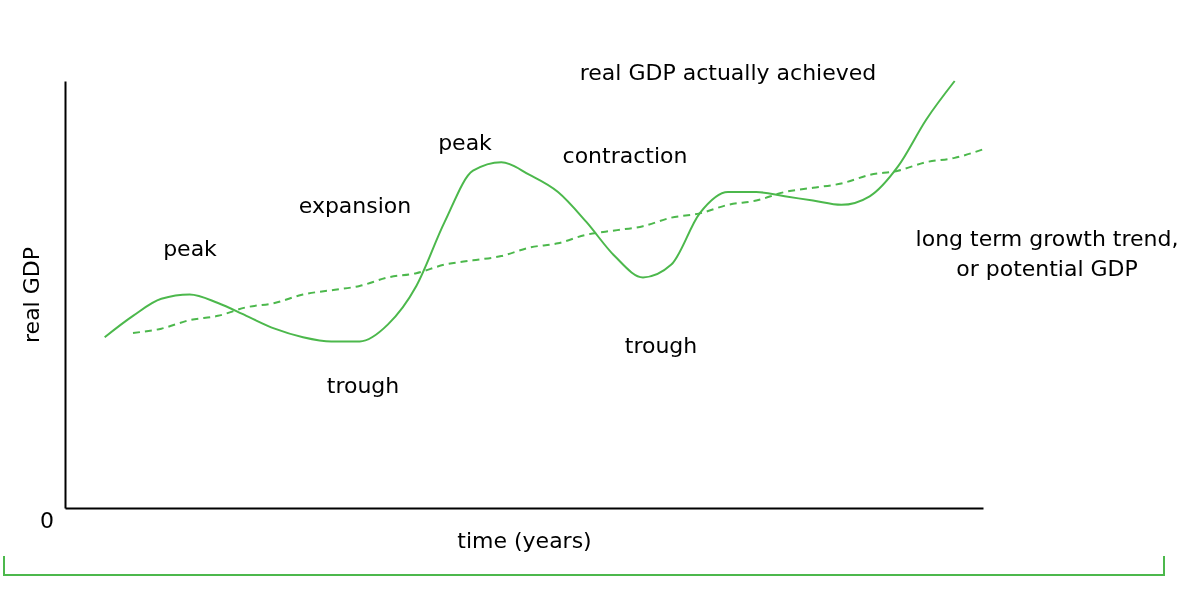 Image resolution: width=1190 pixels, height=600 pixels. What do you see at coordinates (31, 295) in the screenshot?
I see `y-axis-title: real GDP` at bounding box center [31, 295].